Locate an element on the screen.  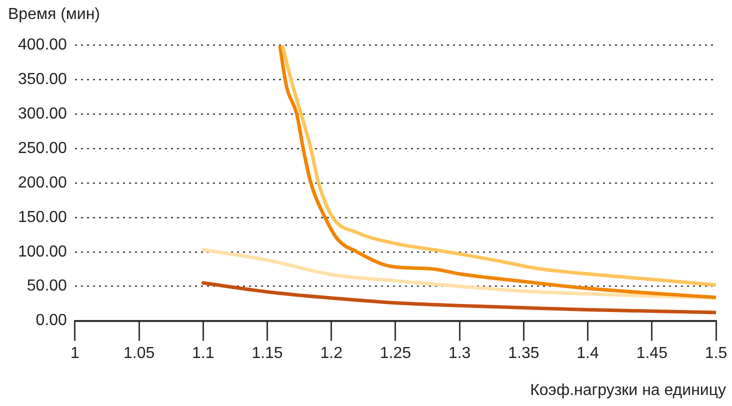
x-tick-label: 1.25 is located at coordinates (396, 353).